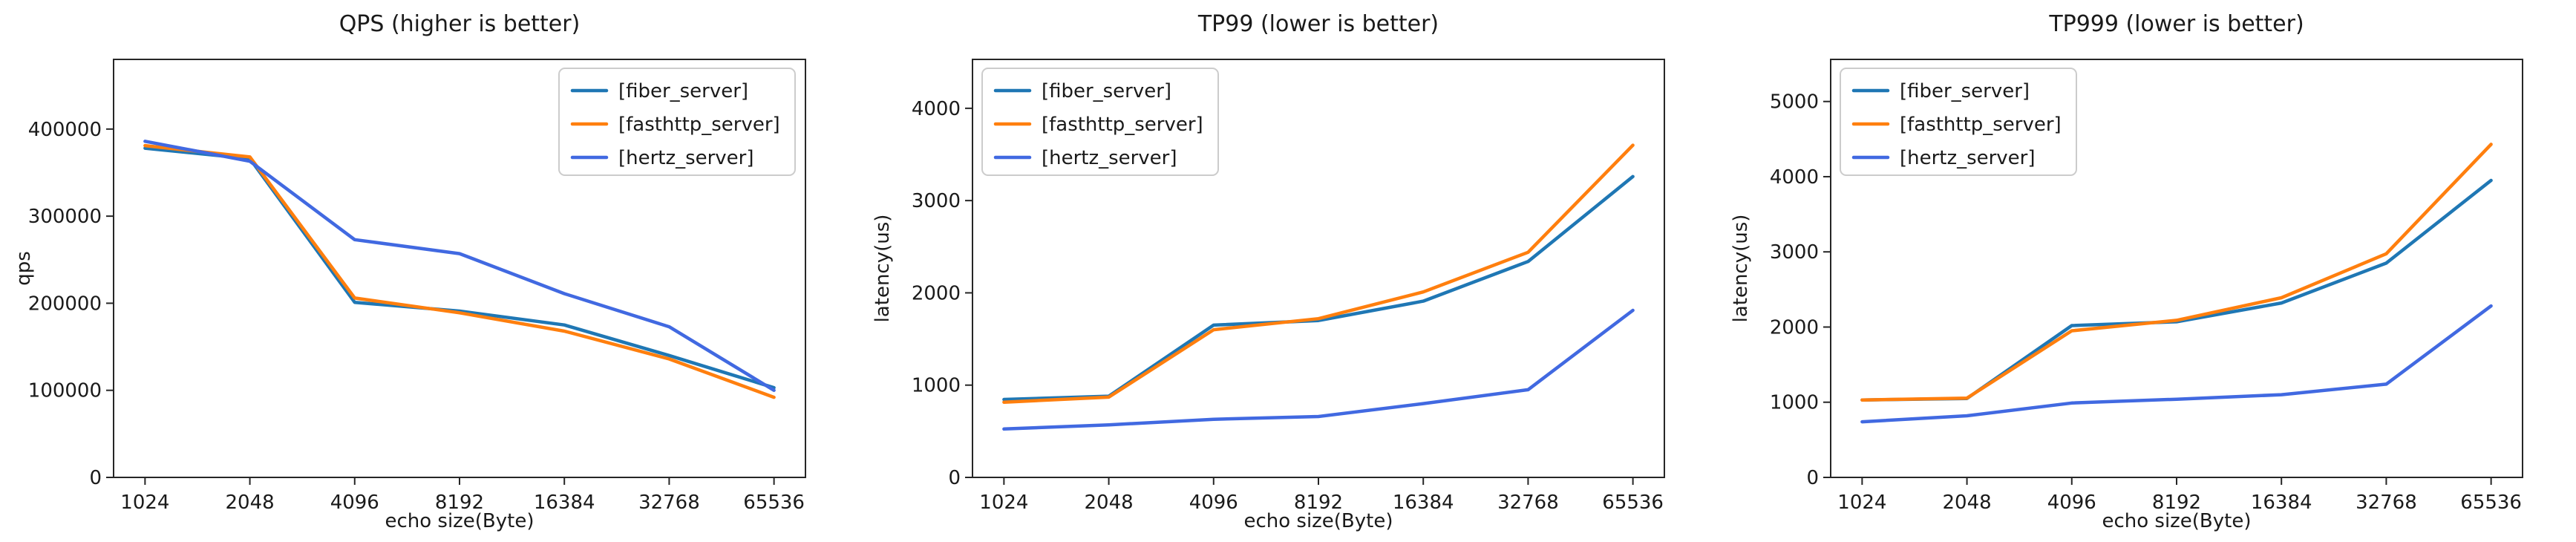  What do you see at coordinates (65, 391) in the screenshot?
I see `y-tick-label: 100000` at bounding box center [65, 391].